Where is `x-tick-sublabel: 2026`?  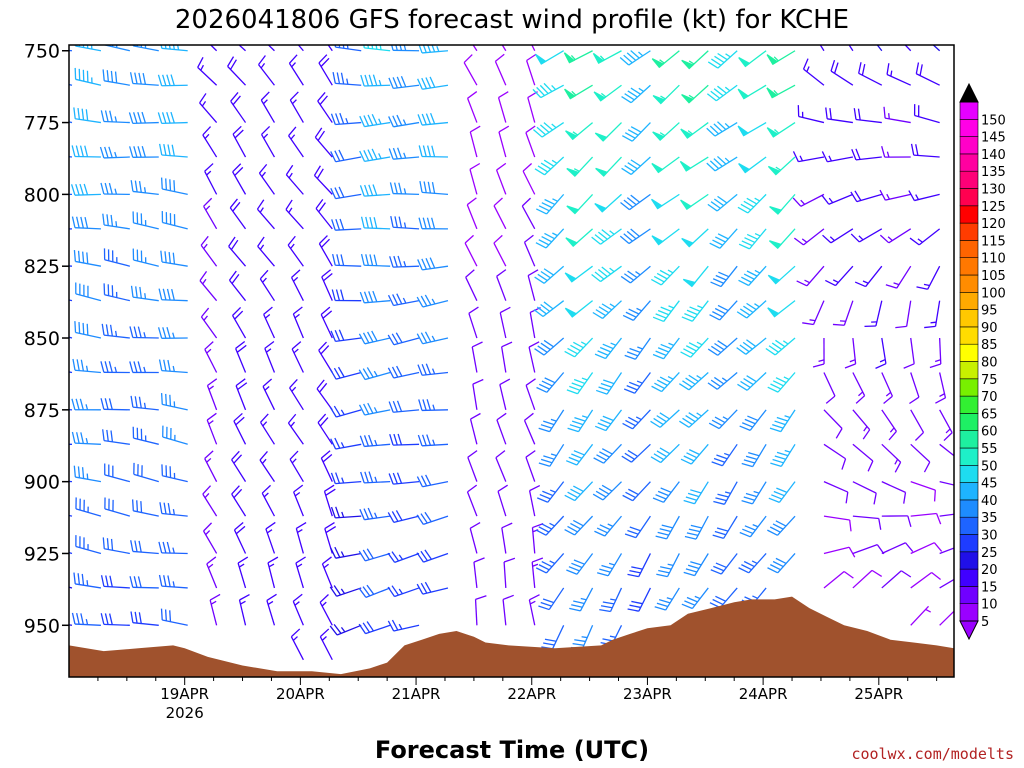
x-tick-sublabel: 2026 is located at coordinates (185, 713).